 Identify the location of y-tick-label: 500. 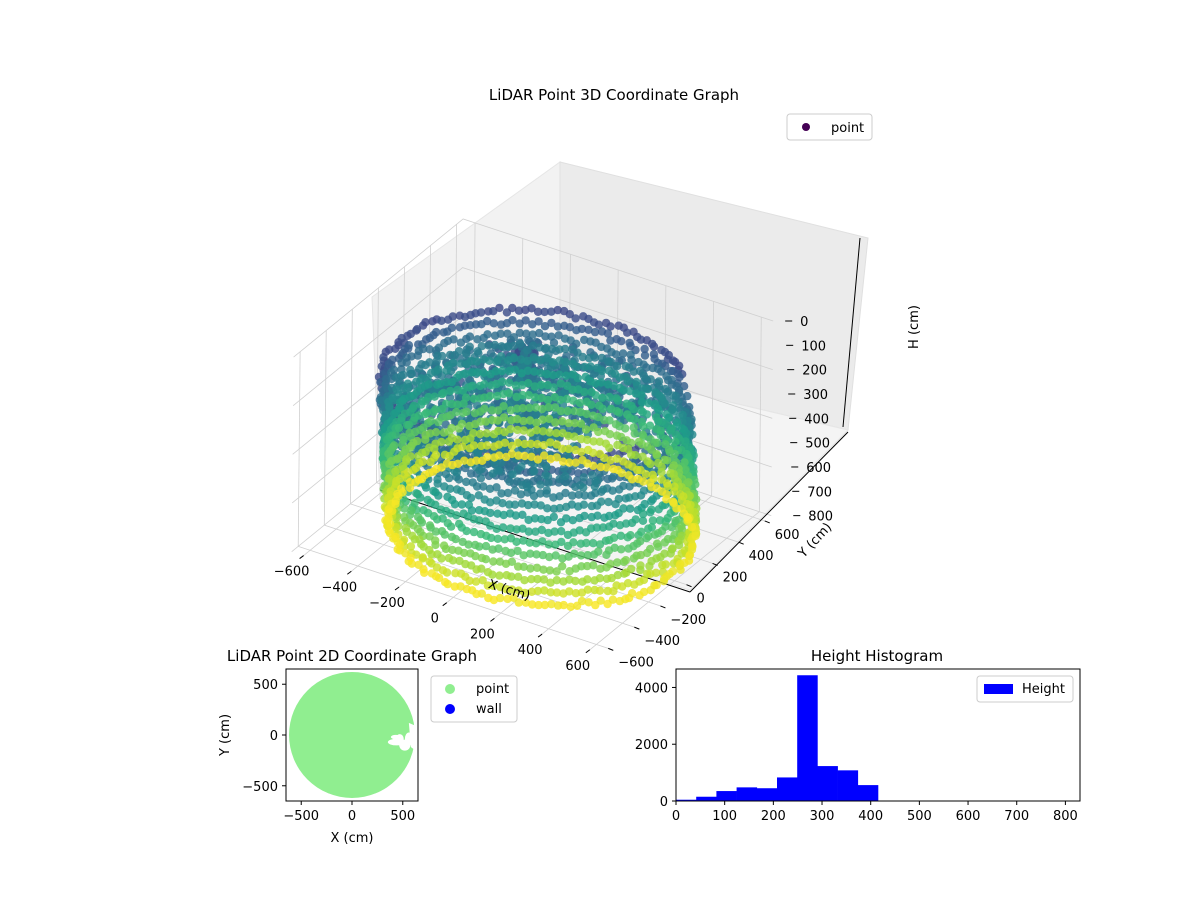
(265, 685).